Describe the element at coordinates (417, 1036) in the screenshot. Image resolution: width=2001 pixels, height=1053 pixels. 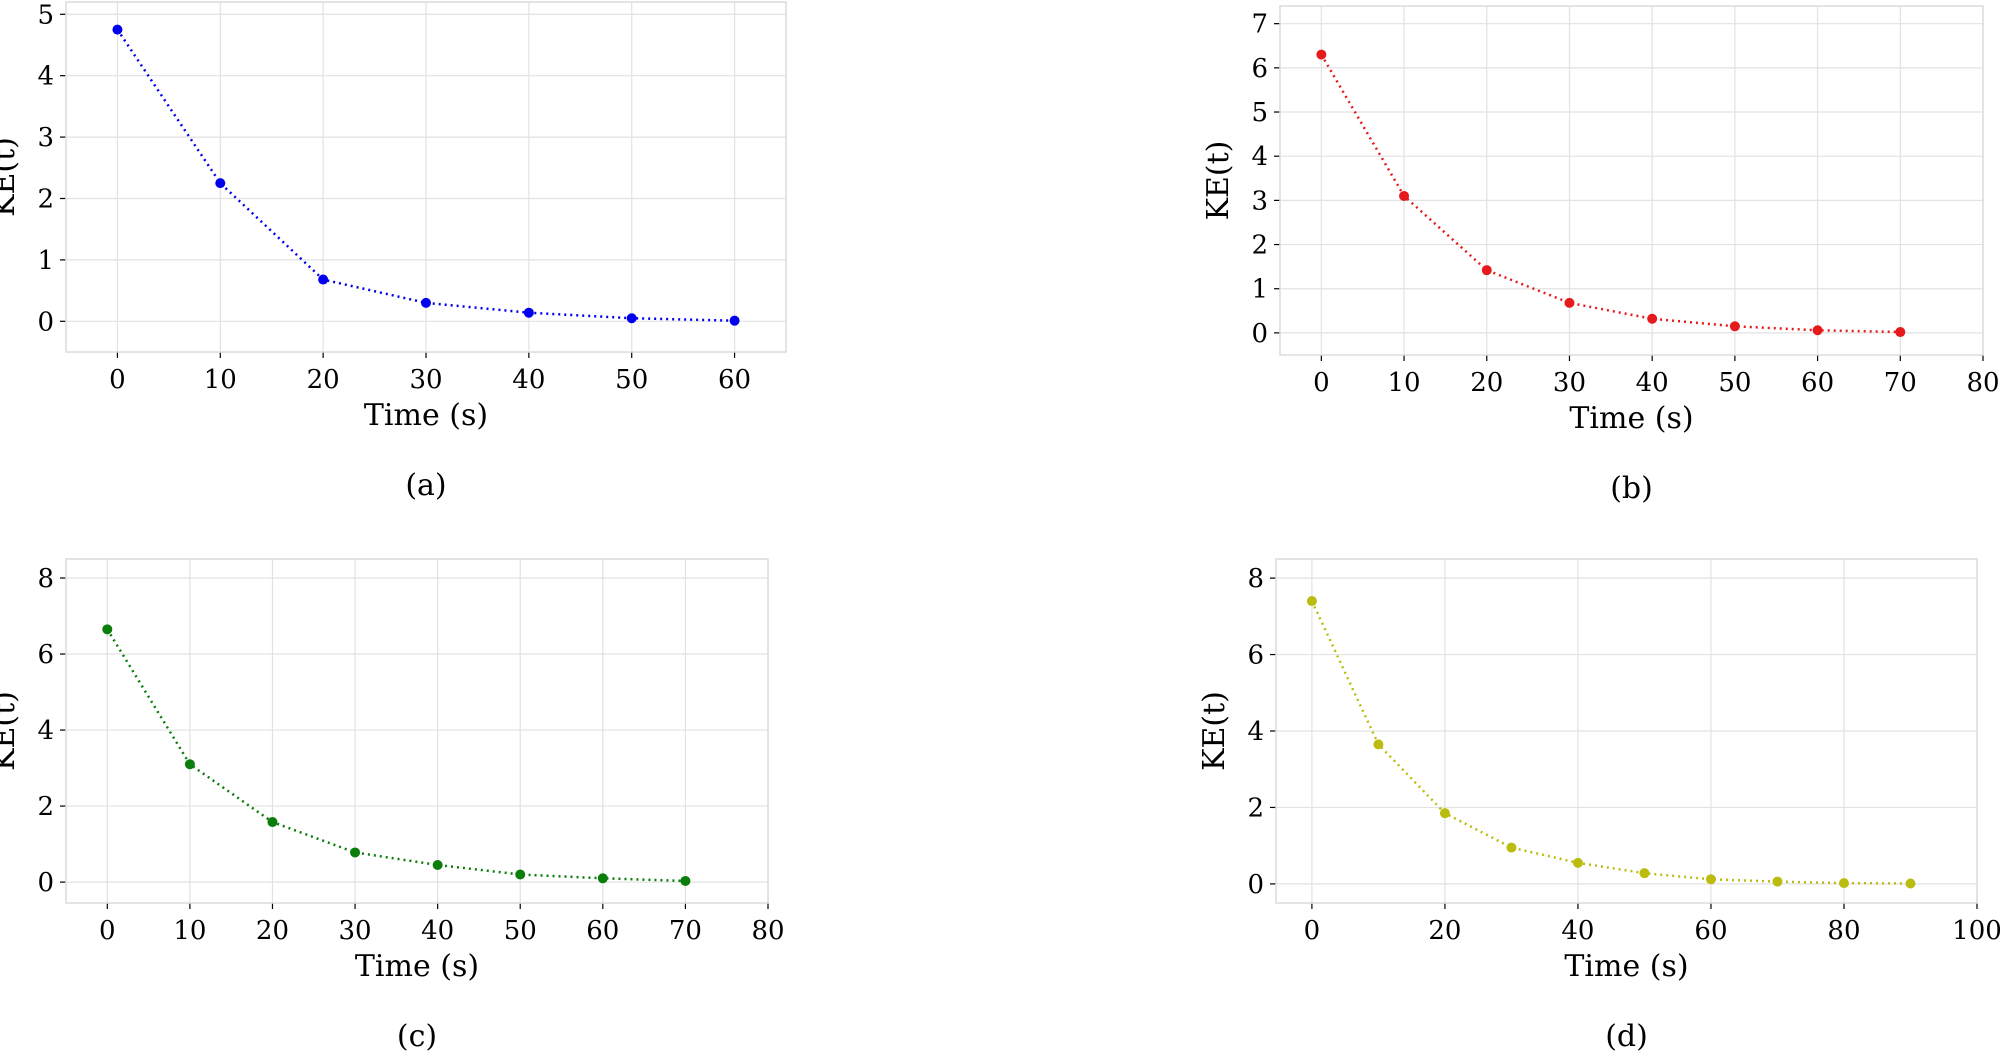
I see `caption: (c)` at that location.